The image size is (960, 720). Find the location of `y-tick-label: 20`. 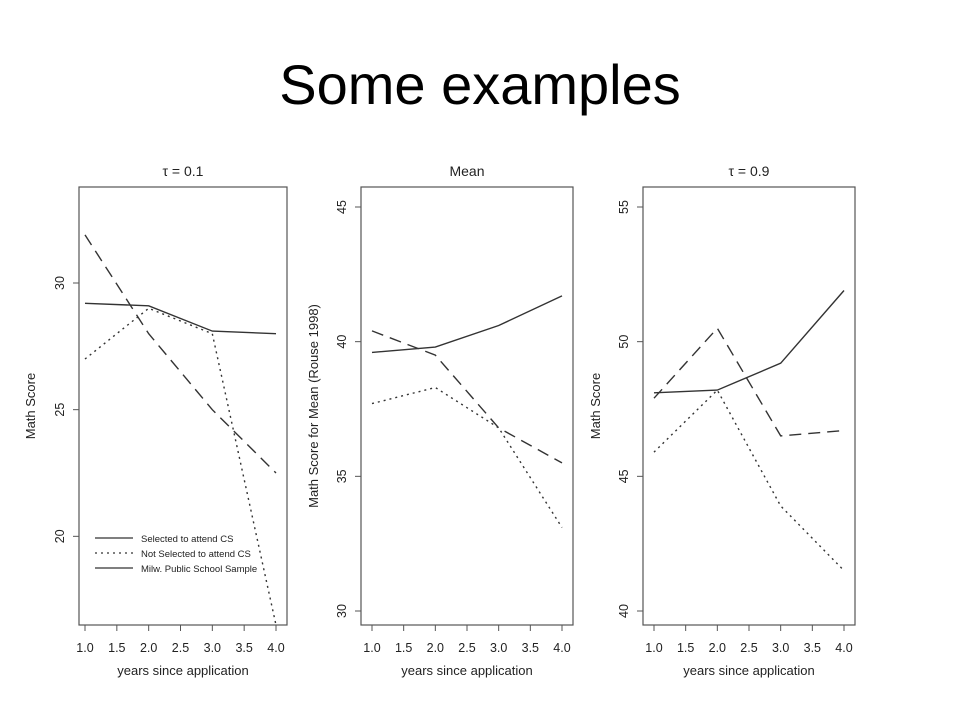

y-tick-label: 20 is located at coordinates (60, 536).